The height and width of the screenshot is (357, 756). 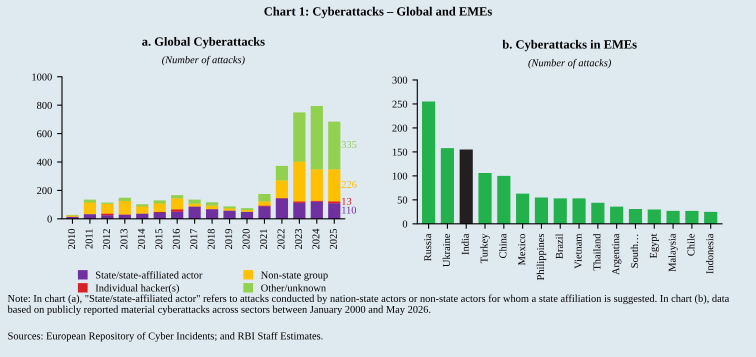 I want to click on x-tick-label: Philippines, so click(x=541, y=257).